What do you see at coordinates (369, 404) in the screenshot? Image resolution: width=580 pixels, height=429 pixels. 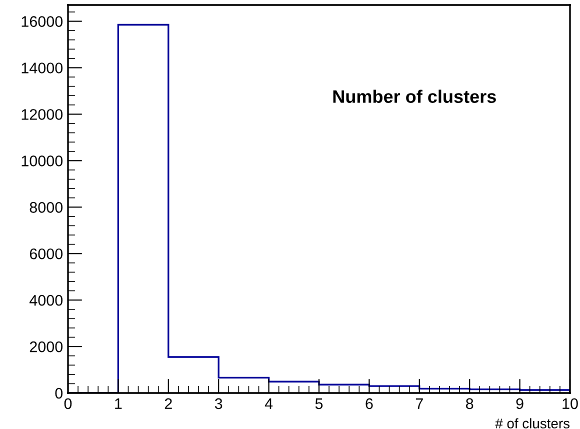 I see `x-tick-label: 6` at bounding box center [369, 404].